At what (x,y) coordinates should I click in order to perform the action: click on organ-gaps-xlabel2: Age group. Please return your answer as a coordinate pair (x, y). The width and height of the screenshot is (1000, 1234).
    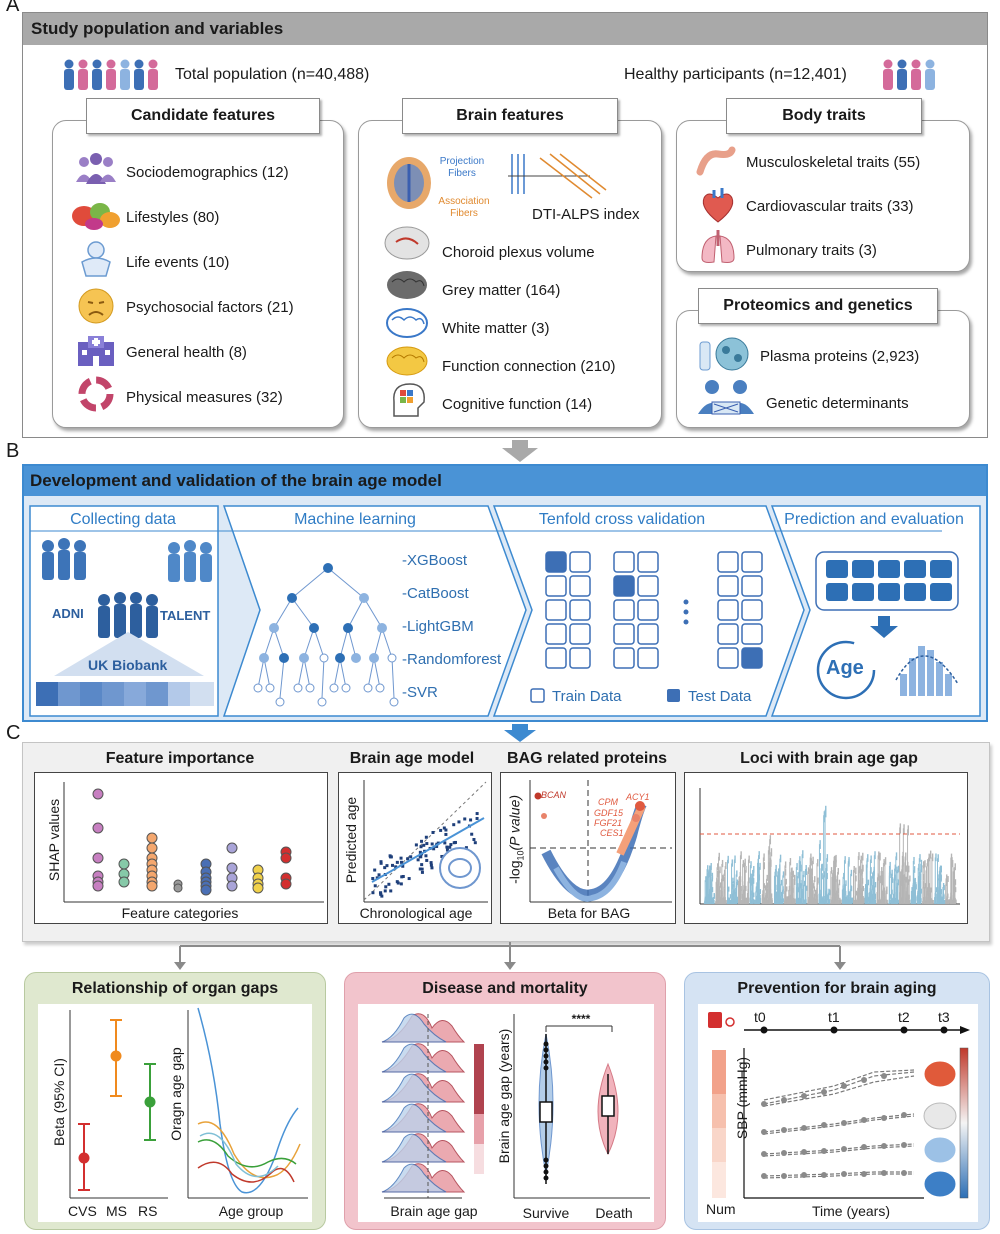
    Looking at the image, I should click on (251, 1211).